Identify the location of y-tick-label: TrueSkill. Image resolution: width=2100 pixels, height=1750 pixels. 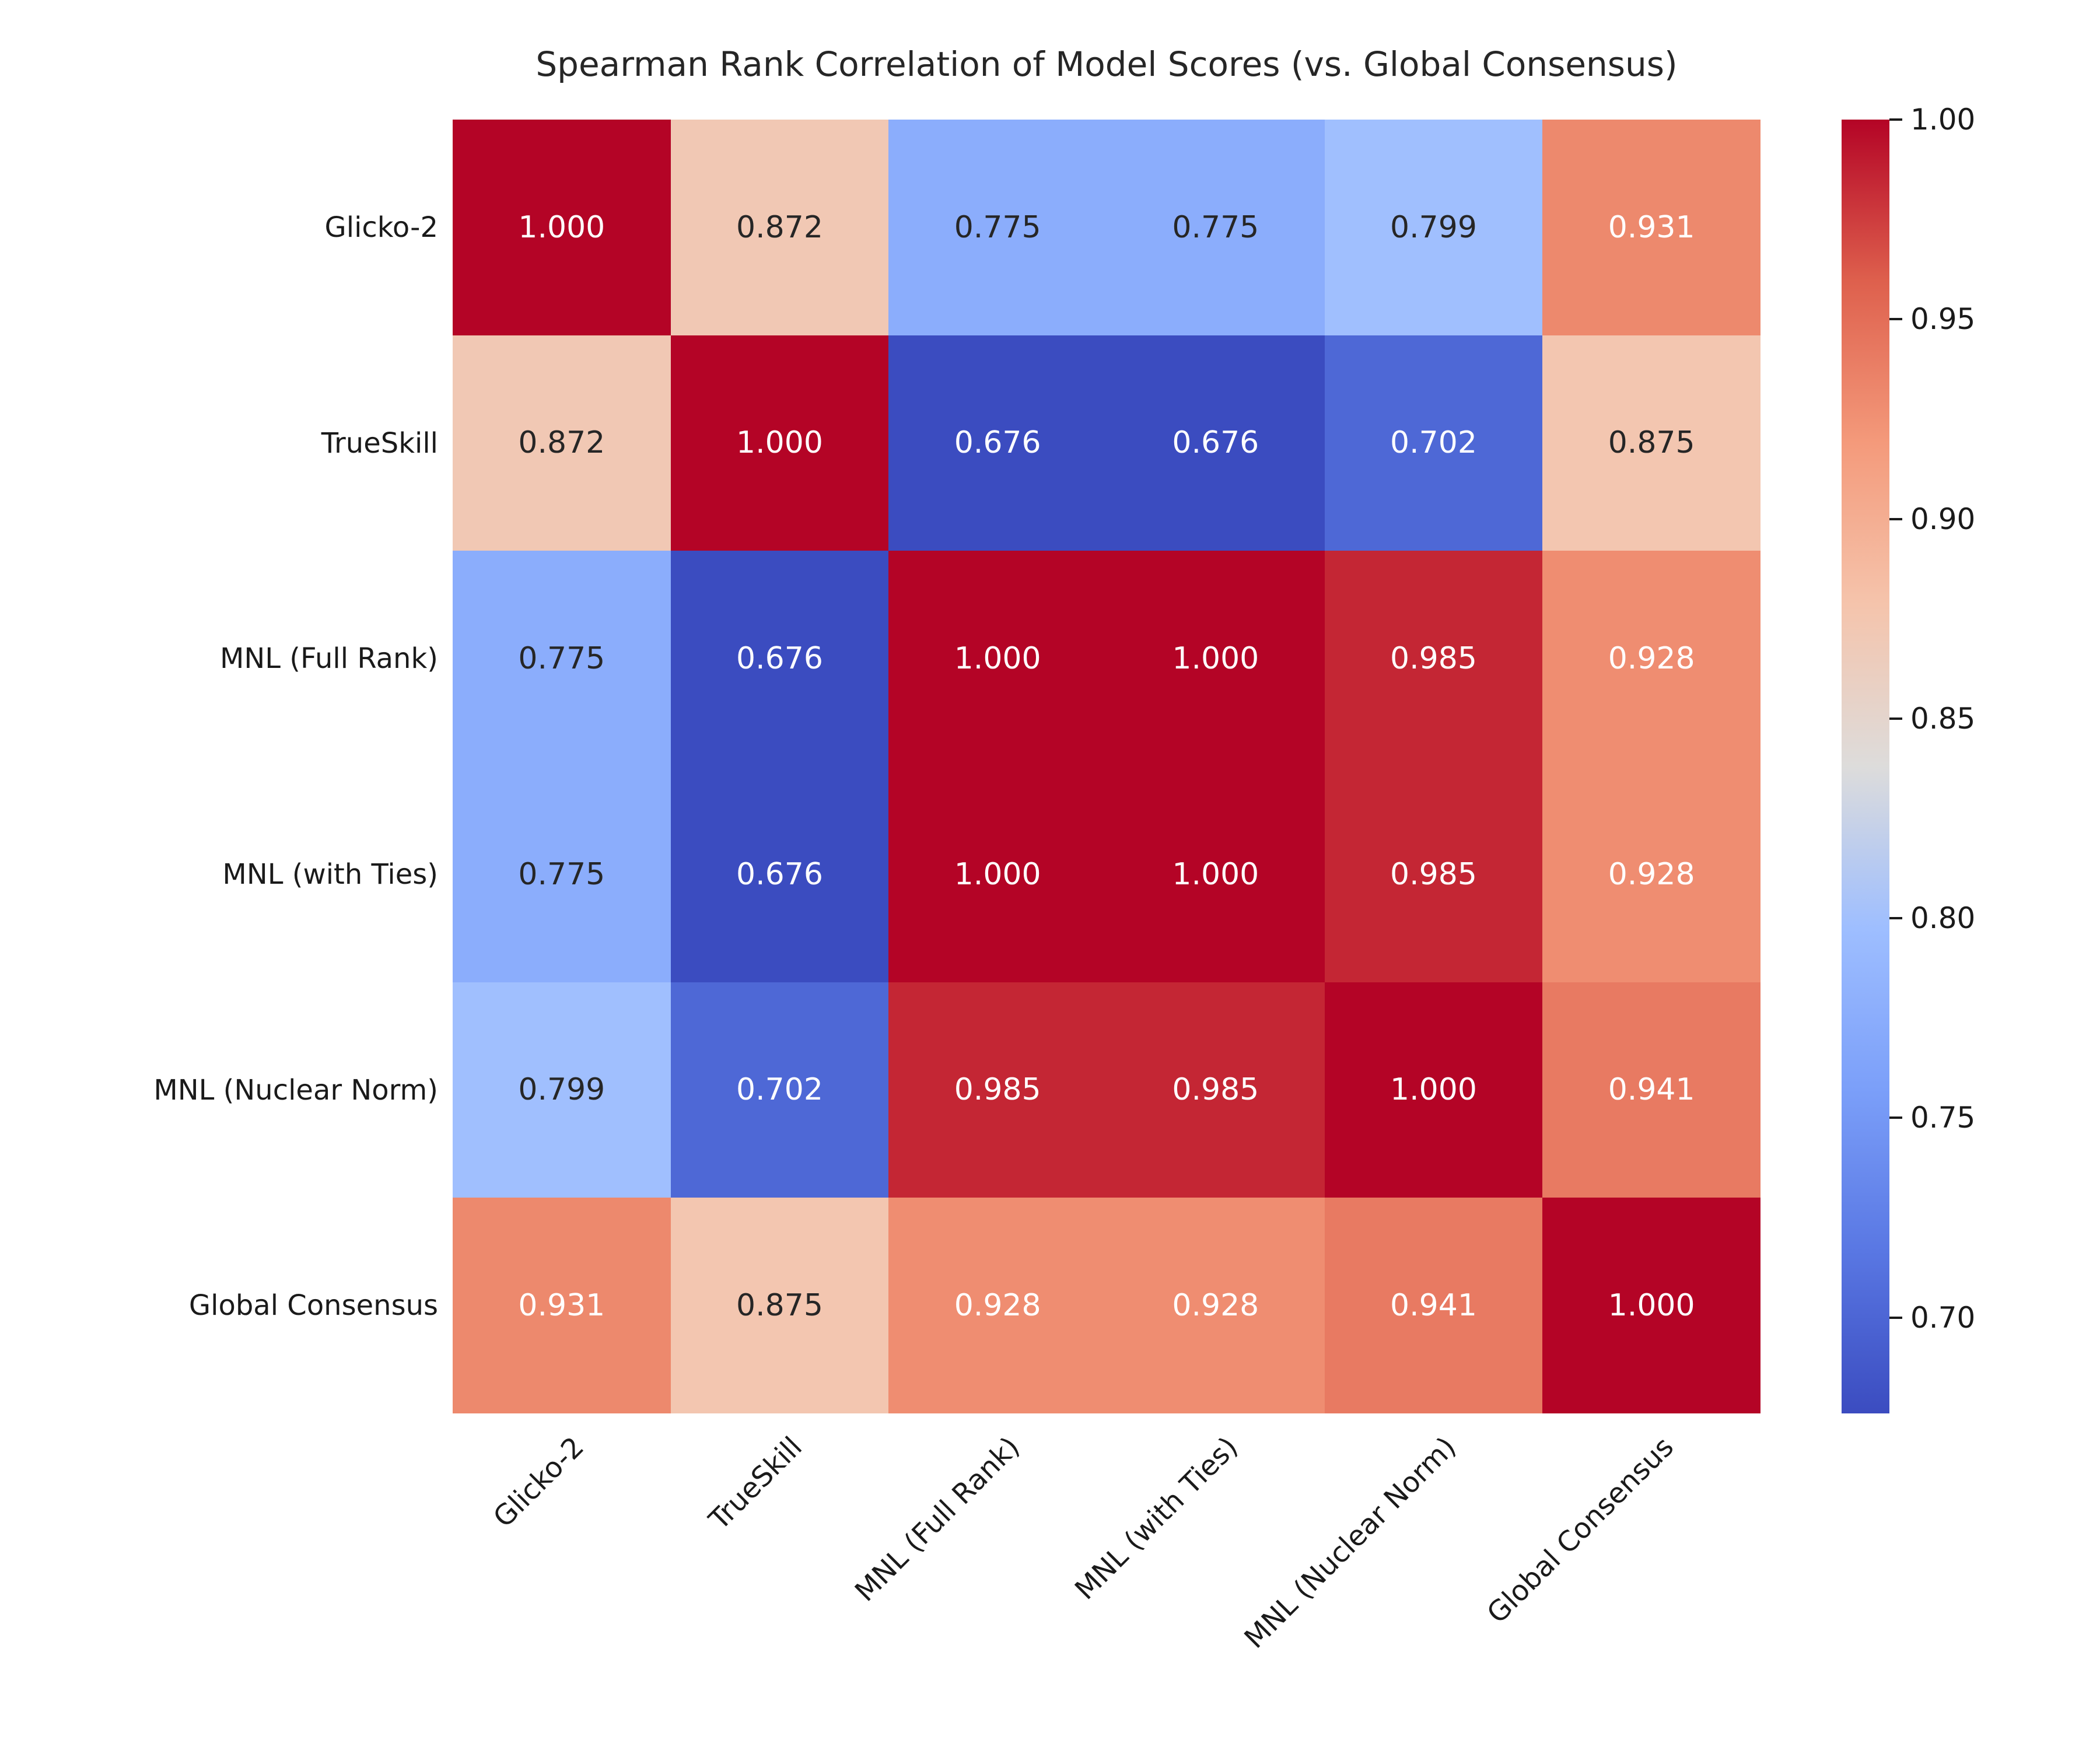
(379, 443).